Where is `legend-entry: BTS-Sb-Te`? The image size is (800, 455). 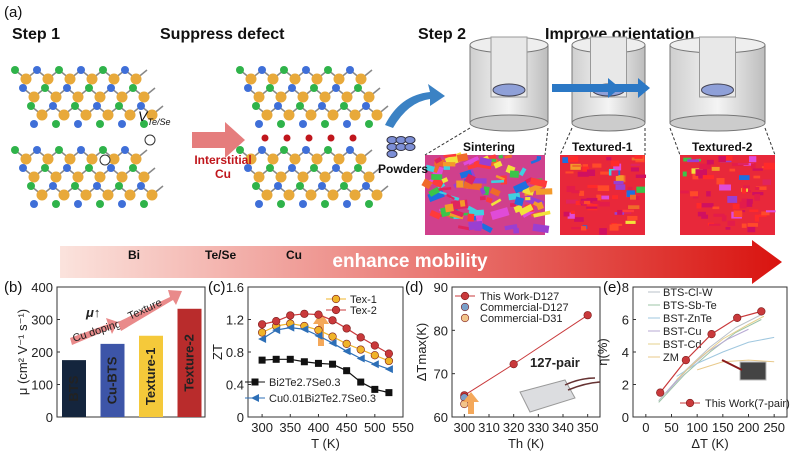
legend-entry: BTS-Sb-Te is located at coordinates (690, 306).